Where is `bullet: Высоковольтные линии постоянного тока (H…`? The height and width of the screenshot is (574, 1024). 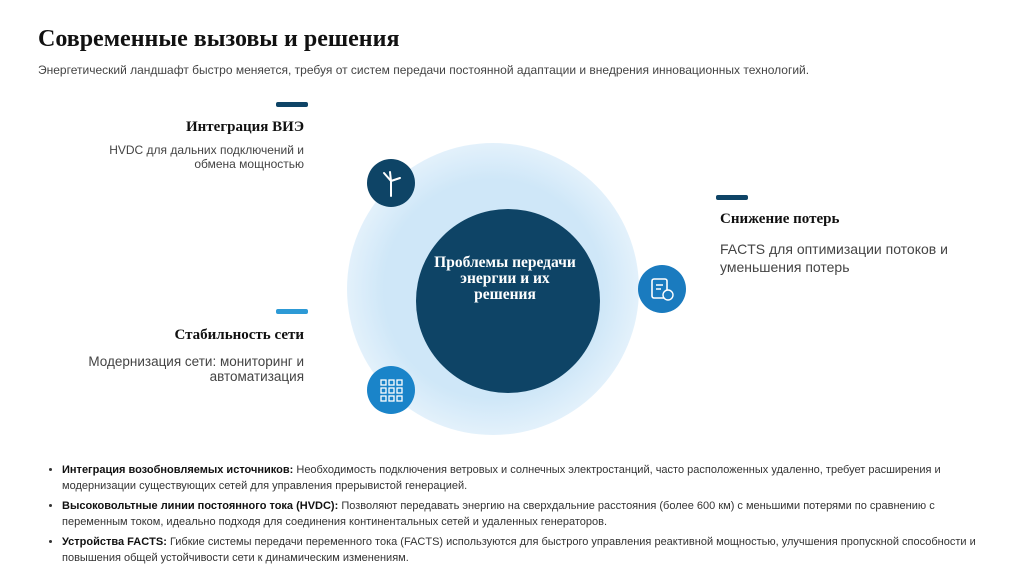 bullet: Высоковольтные линии постоянного тока (H… is located at coordinates (527, 514).